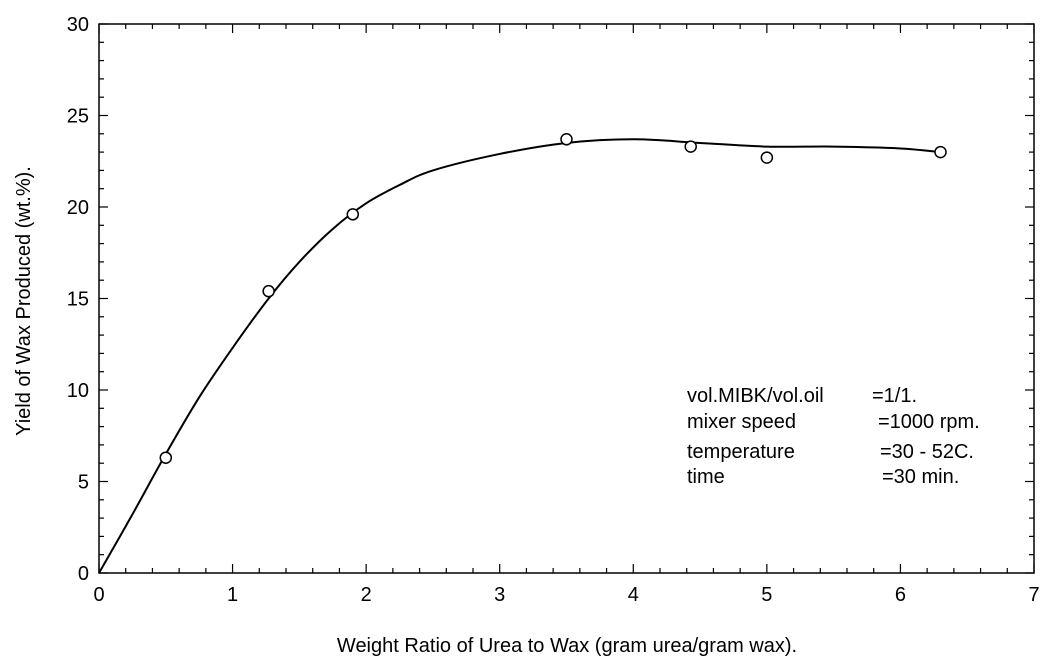  Describe the element at coordinates (766, 595) in the screenshot. I see `x-tick-label: 5` at that location.